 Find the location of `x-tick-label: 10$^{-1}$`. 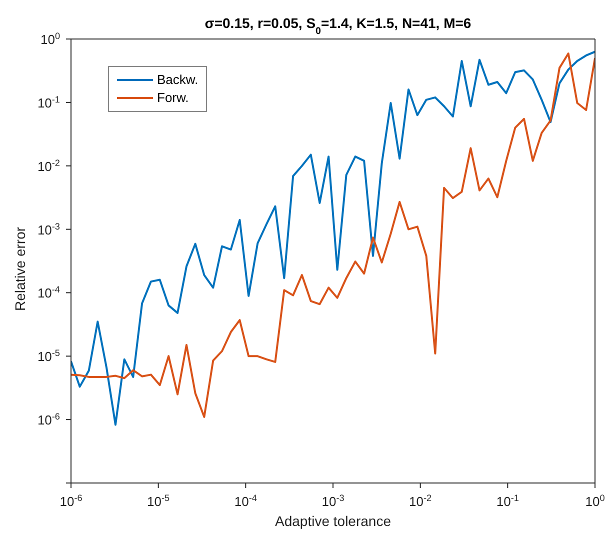

x-tick-label: 10$^{-1}$ is located at coordinates (507, 501).